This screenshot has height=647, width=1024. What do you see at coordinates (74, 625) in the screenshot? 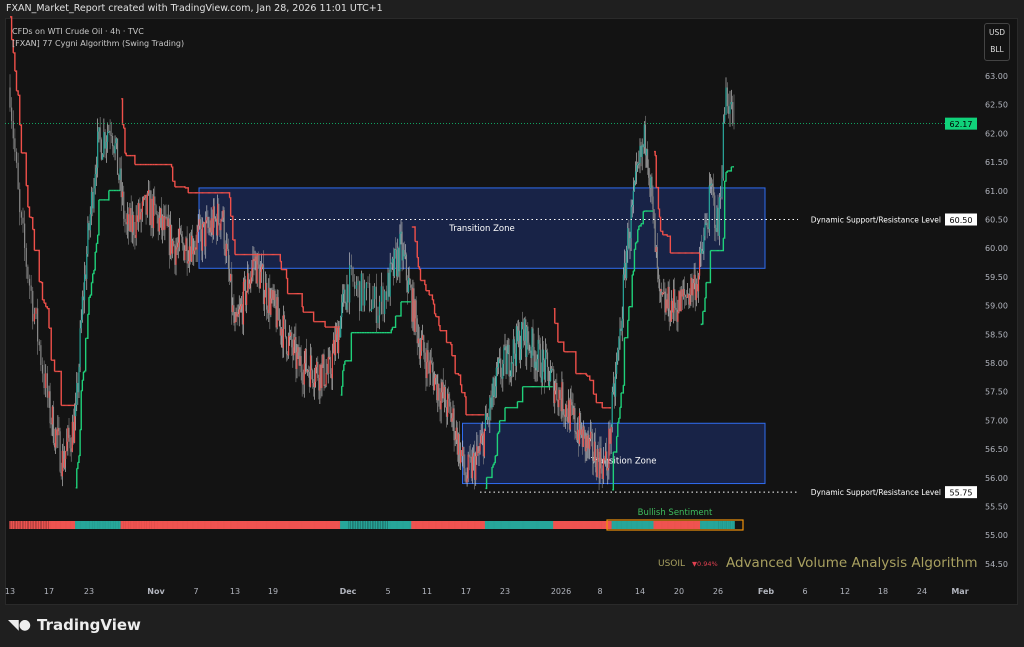
I see `tradingview-logo: ◥● TradingView` at bounding box center [74, 625].